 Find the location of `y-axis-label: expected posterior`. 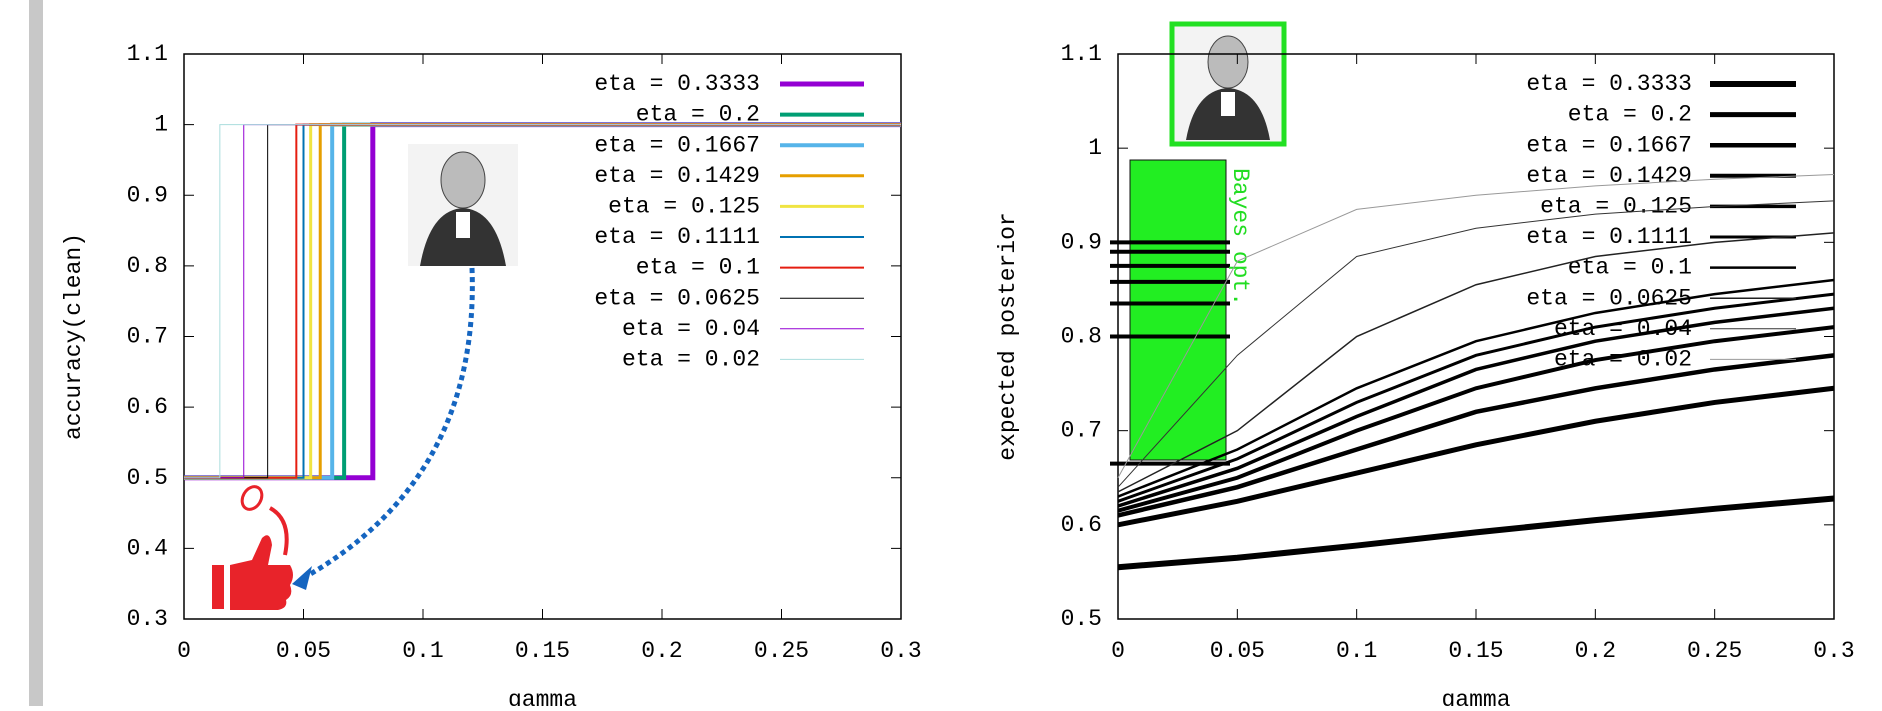

y-axis-label: expected posterior is located at coordinates (1008, 336).